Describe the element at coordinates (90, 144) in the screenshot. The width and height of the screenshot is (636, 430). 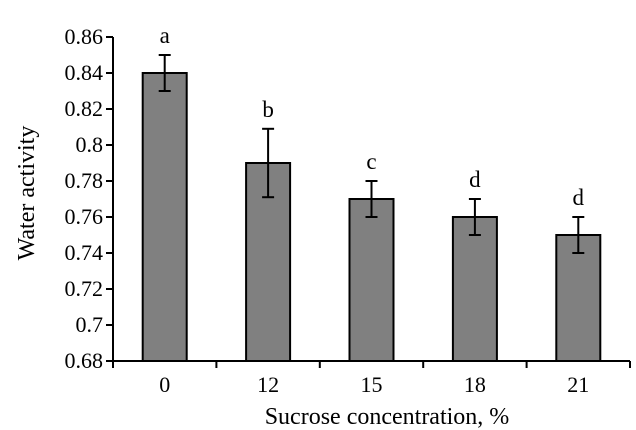
I see `y-tick-label: 0.8` at that location.